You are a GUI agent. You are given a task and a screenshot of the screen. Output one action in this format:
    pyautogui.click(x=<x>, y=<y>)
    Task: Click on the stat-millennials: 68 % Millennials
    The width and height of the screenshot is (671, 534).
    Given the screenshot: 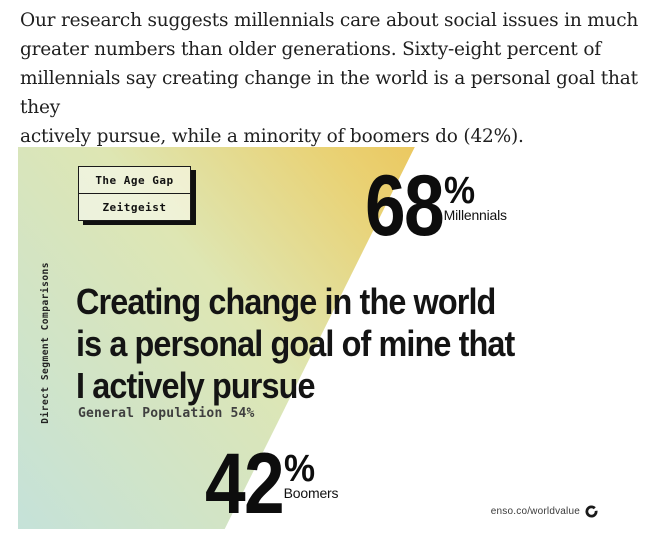 What is the action you would take?
    pyautogui.click(x=436, y=206)
    